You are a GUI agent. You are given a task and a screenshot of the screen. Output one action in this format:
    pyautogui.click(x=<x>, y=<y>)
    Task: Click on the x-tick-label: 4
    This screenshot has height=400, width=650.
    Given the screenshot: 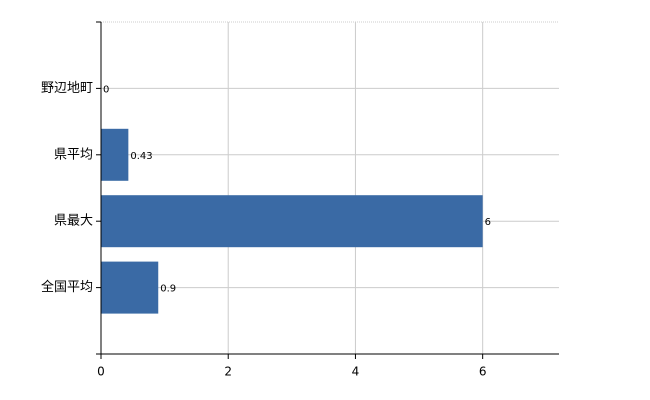 What is the action you would take?
    pyautogui.click(x=356, y=372)
    